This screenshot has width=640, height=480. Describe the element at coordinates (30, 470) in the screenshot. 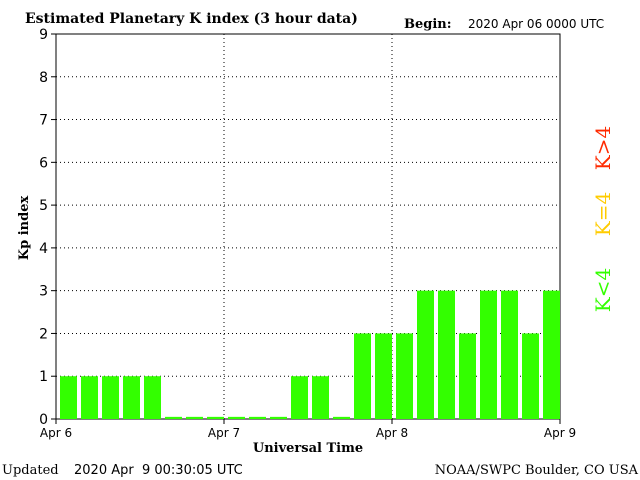

I see `updated-label: Updated` at that location.